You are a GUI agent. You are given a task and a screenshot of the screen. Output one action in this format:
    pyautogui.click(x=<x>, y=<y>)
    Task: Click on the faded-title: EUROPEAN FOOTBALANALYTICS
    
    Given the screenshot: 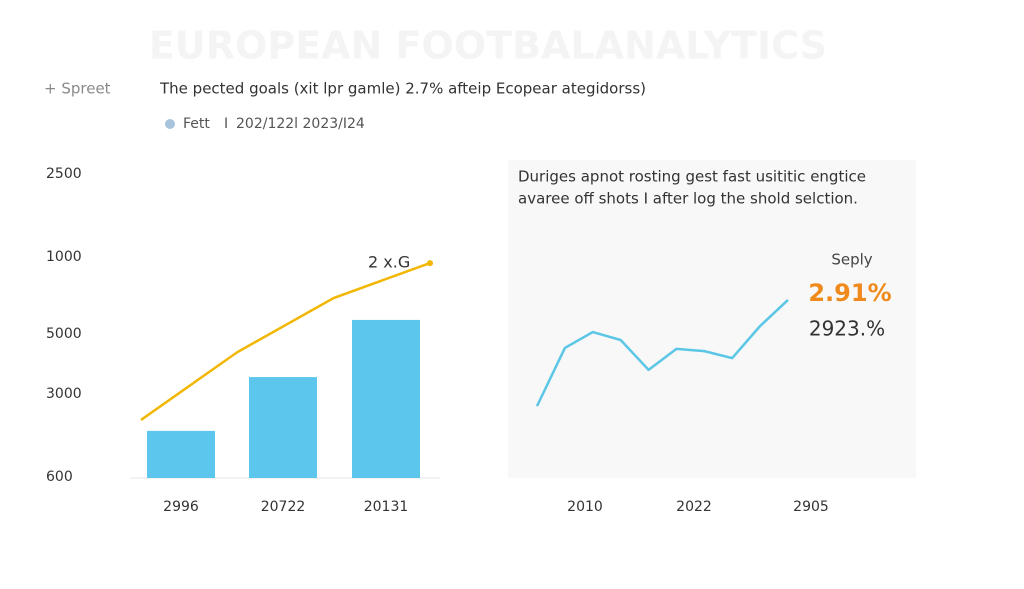 What is the action you would take?
    pyautogui.click(x=488, y=46)
    